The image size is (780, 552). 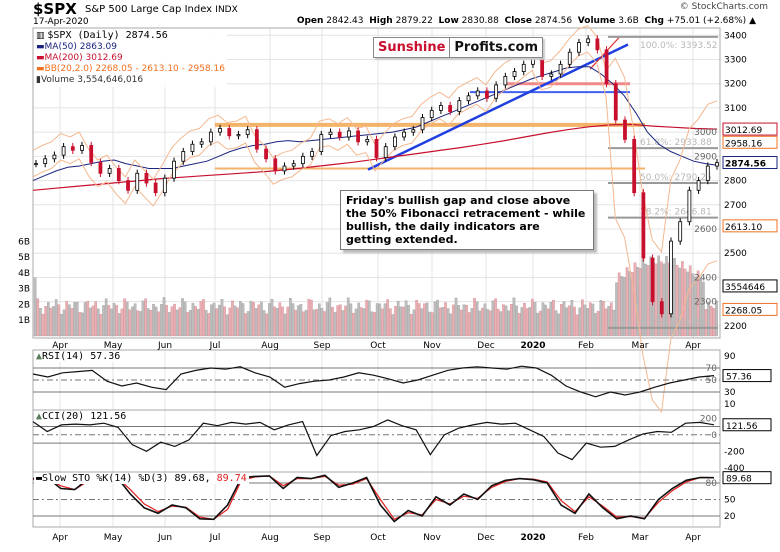 What do you see at coordinates (378, 346) in the screenshot?
I see `x-tick-label: Oct` at bounding box center [378, 346].